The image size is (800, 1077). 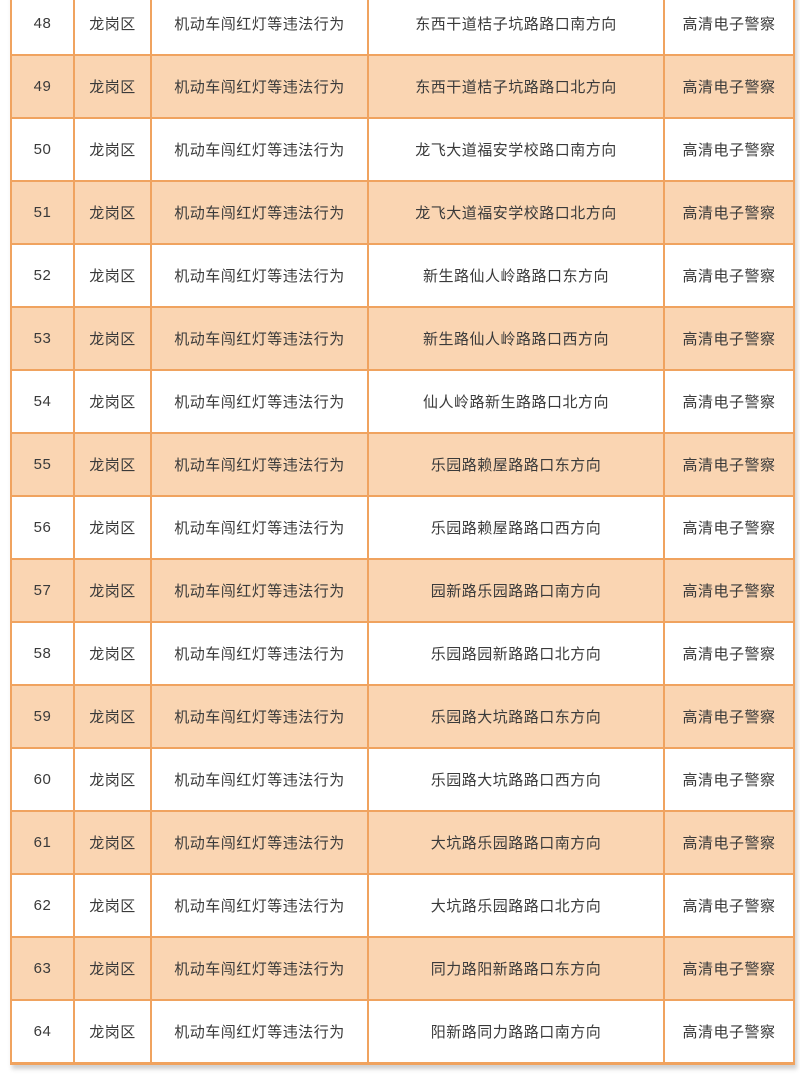 What do you see at coordinates (516, 653) in the screenshot?
I see `cell-location: 乐园路园新路路口北方向` at bounding box center [516, 653].